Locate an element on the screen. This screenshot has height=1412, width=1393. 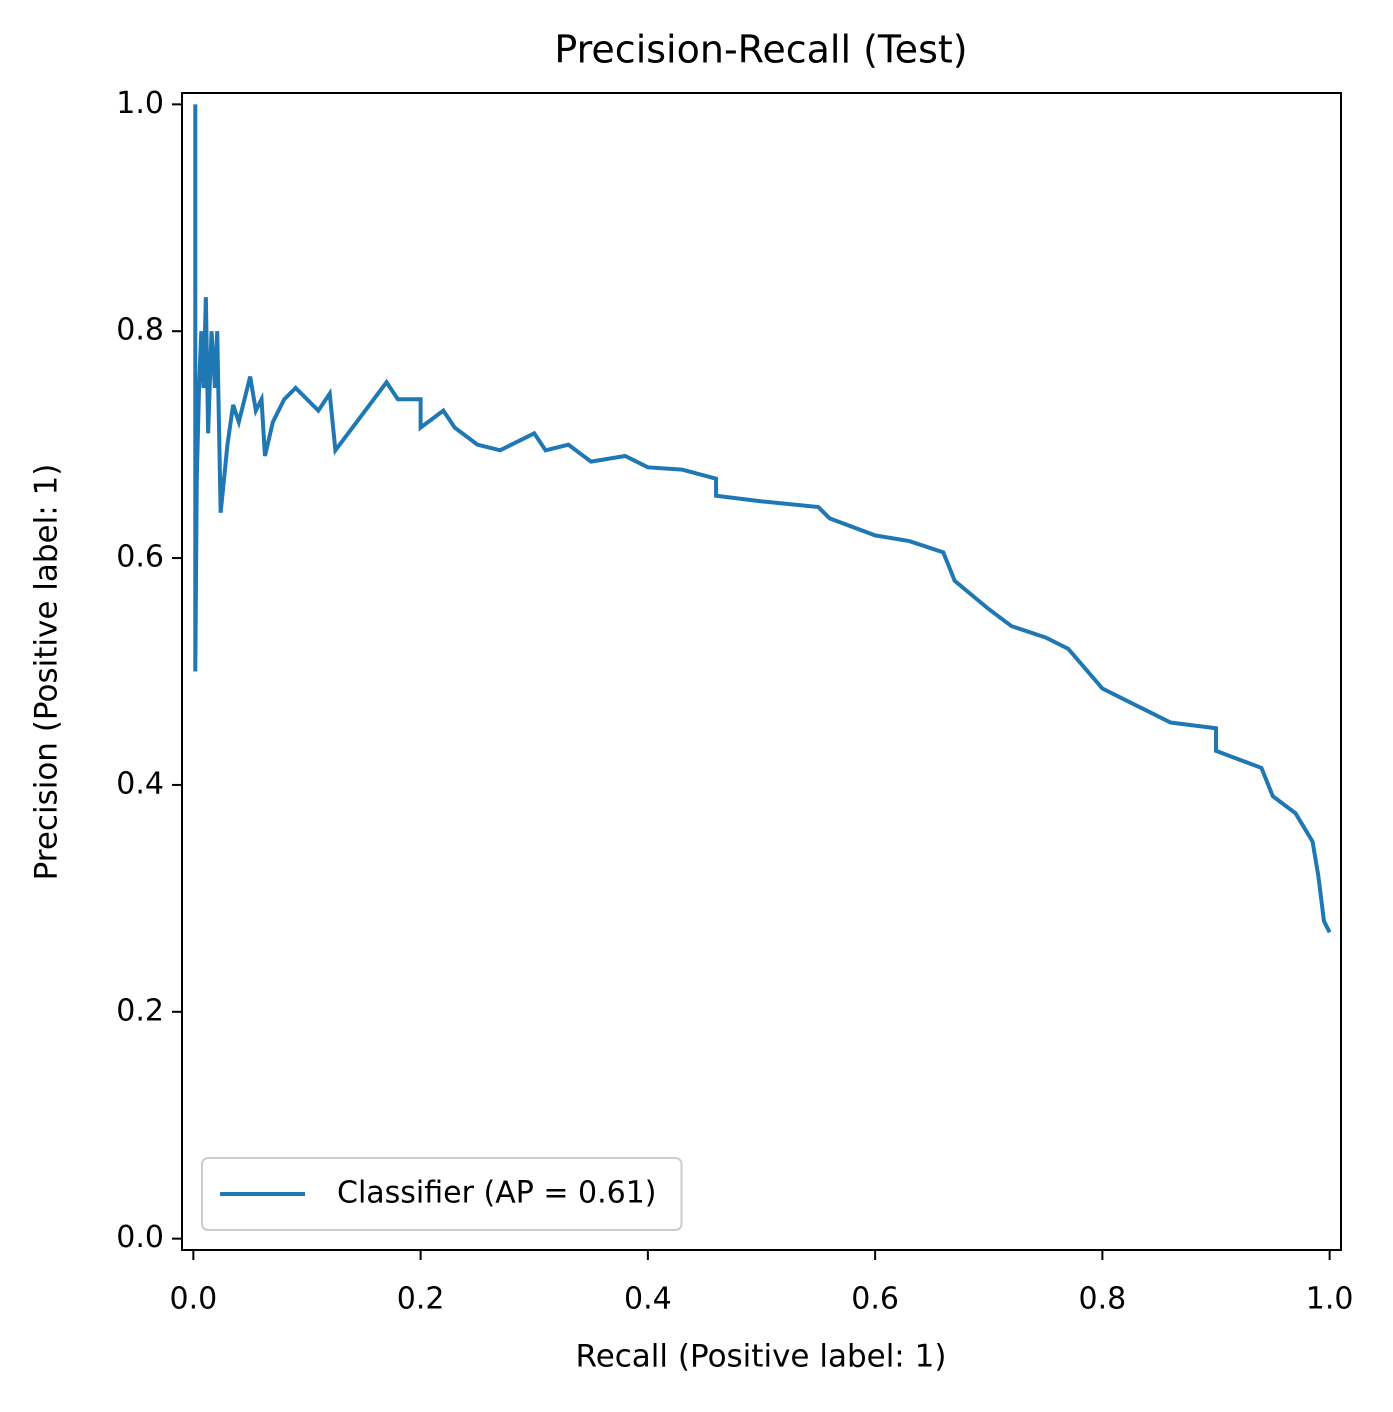
legend-label: Classifier (AP = 0.61) is located at coordinates (497, 1193).